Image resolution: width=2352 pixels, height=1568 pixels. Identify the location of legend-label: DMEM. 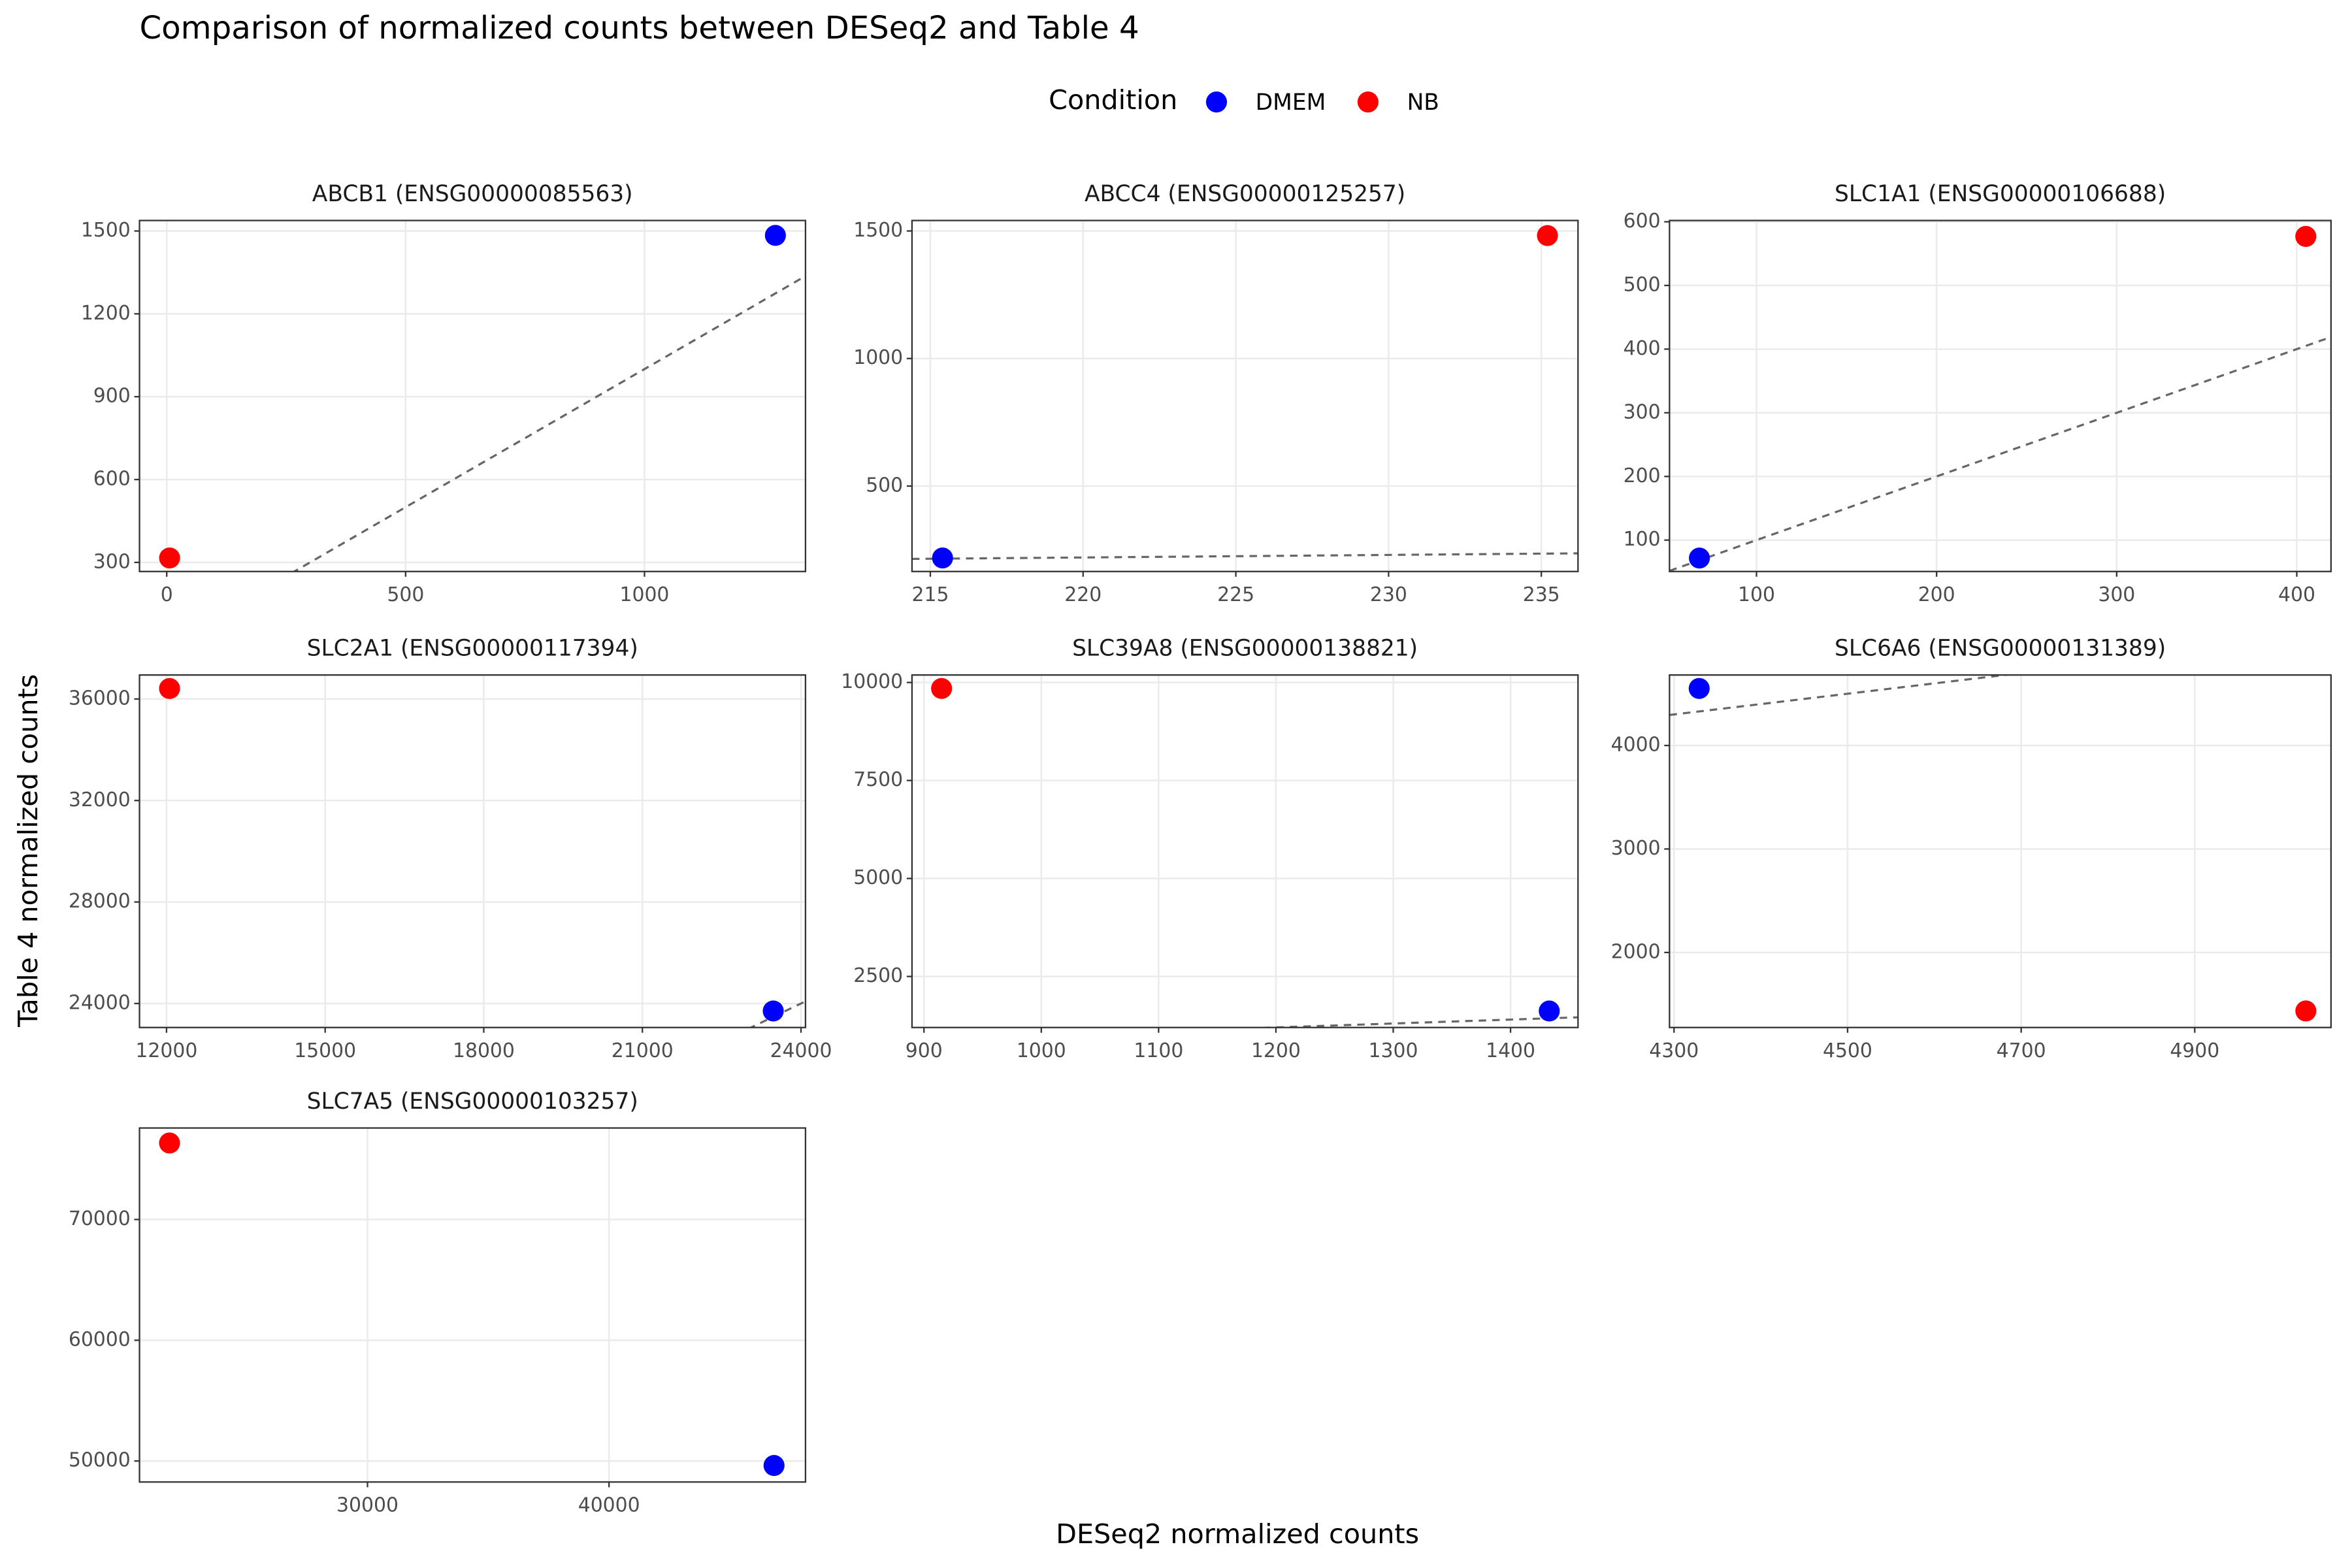
(1291, 103).